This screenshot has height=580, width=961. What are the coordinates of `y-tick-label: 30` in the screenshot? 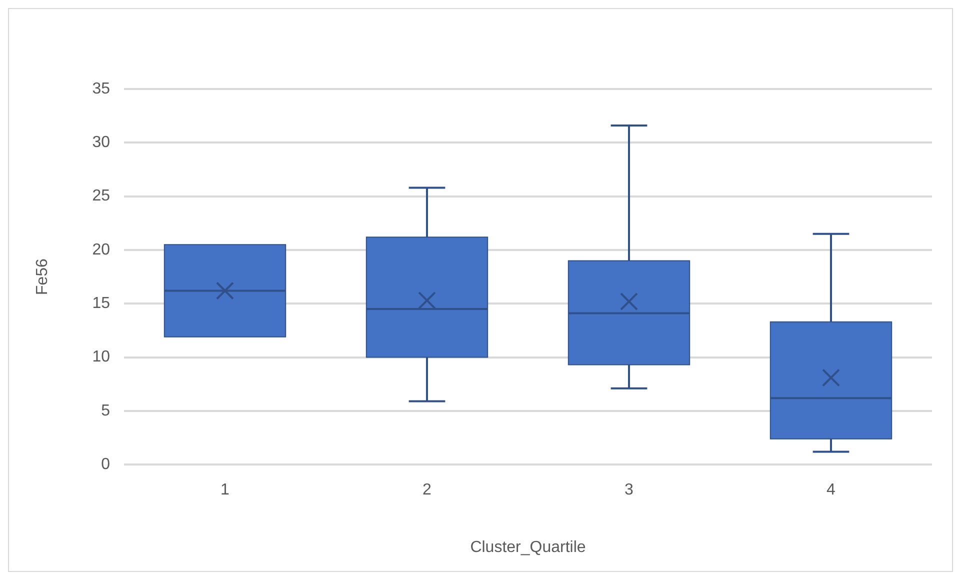 It's located at (101, 143).